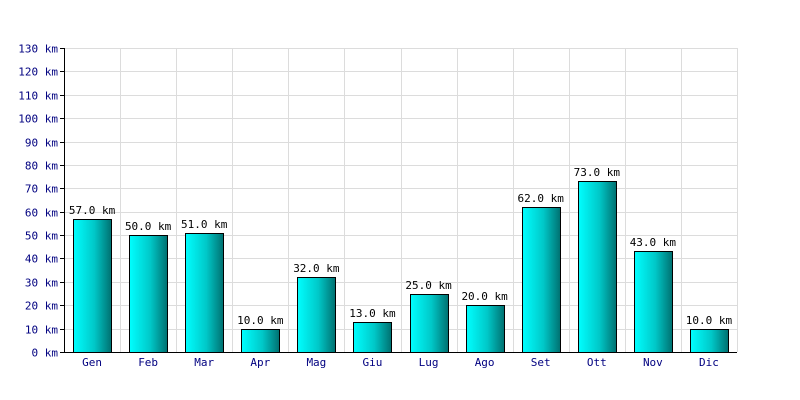 This screenshot has width=800, height=400. Describe the element at coordinates (92, 286) in the screenshot. I see `bar-gen` at that location.